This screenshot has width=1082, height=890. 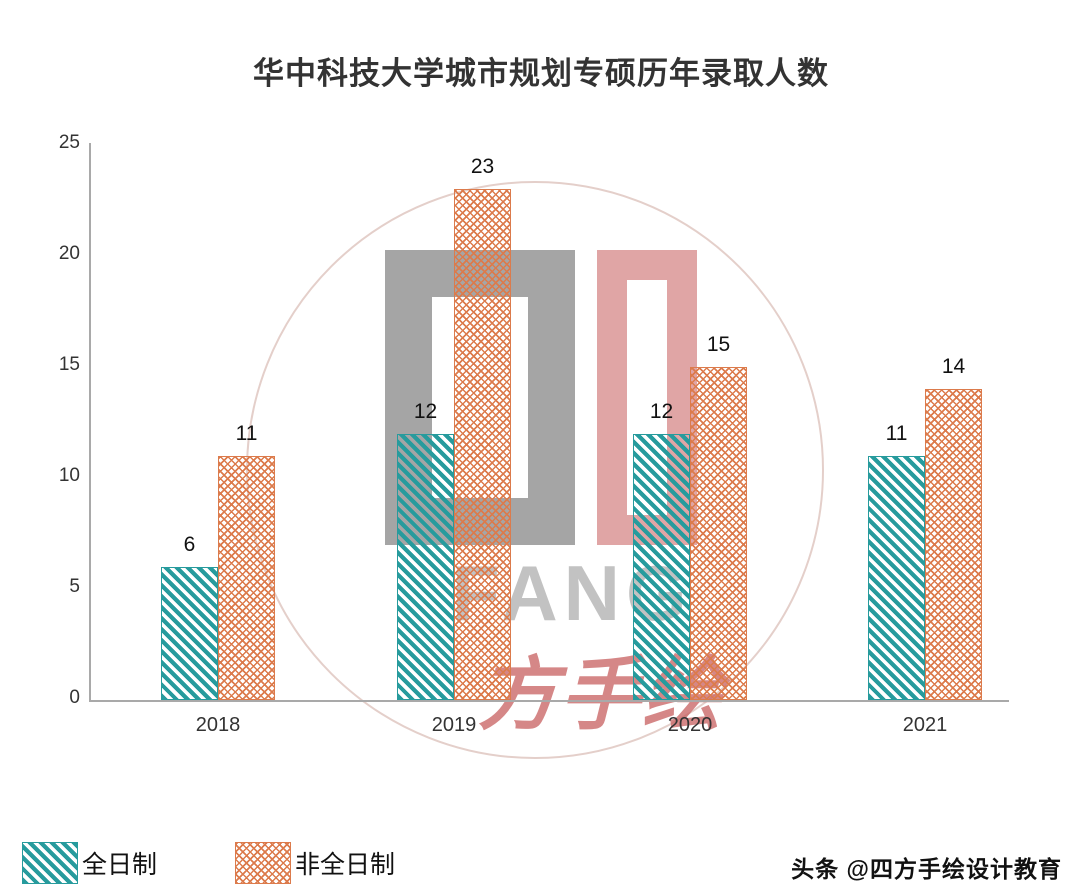 What do you see at coordinates (690, 725) in the screenshot?
I see `x-tick-label: 2020` at bounding box center [690, 725].